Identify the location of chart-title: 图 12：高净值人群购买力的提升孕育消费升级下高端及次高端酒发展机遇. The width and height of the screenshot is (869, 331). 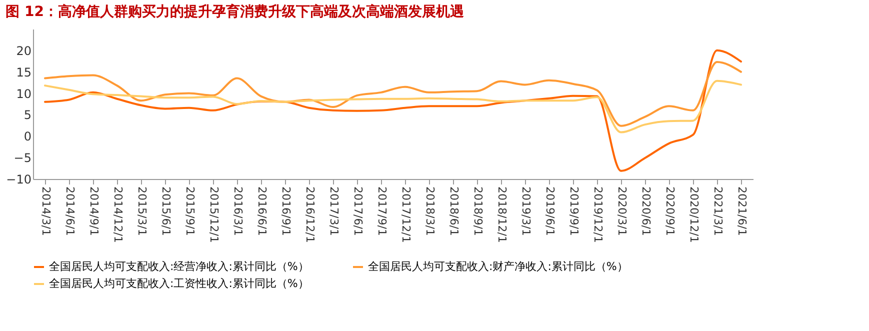
(236, 11).